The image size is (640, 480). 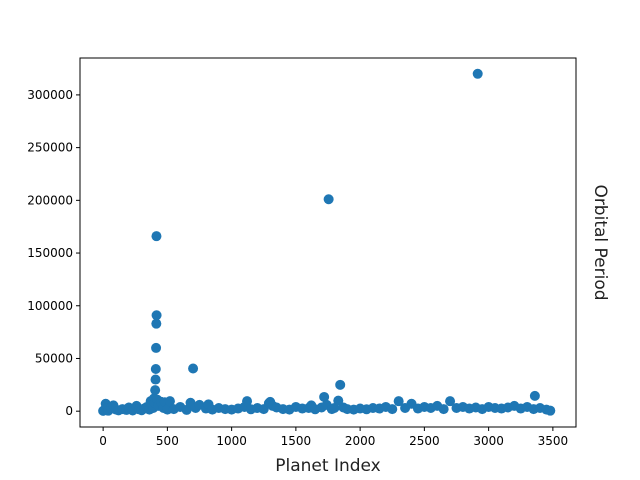 I want to click on x-axis-label: Planet Index, so click(x=328, y=466).